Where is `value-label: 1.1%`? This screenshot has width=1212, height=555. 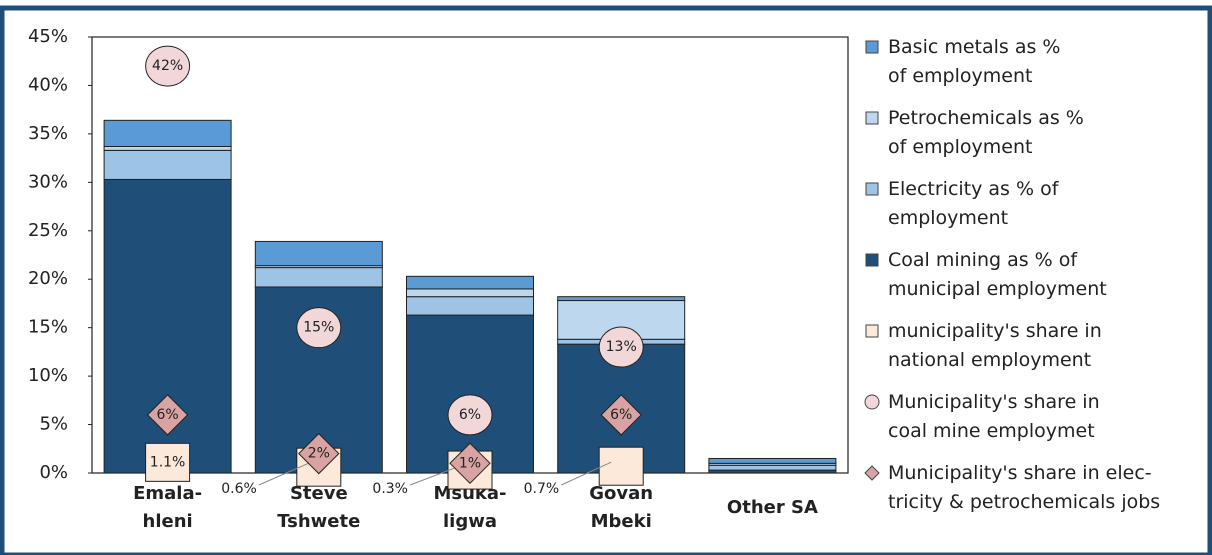 value-label: 1.1% is located at coordinates (168, 462).